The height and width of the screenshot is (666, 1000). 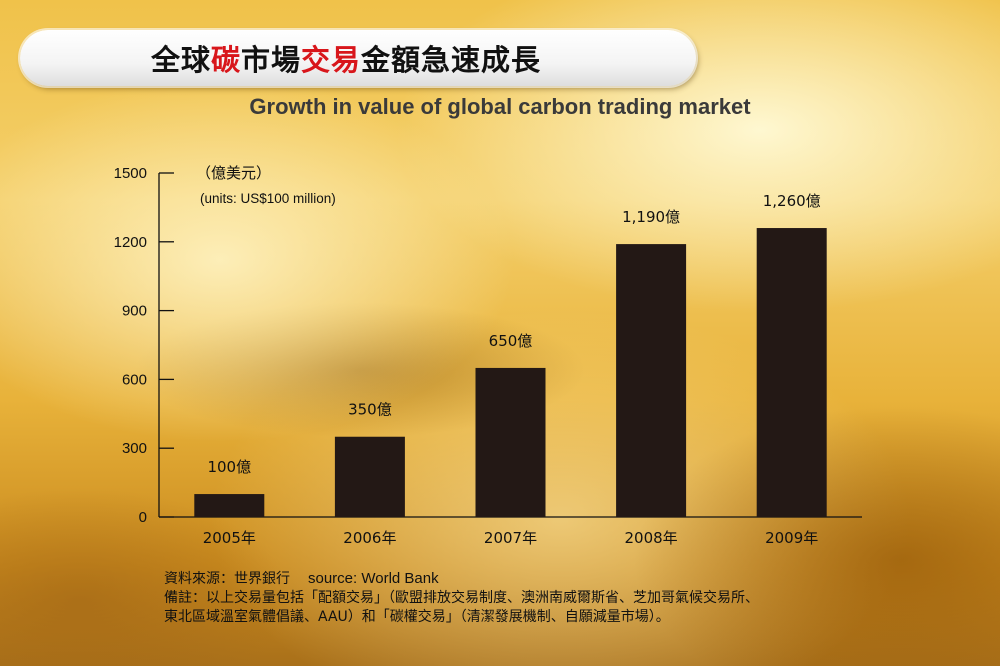 I want to click on title-banner: 全球碳市場交易金額急速成長, so click(x=358, y=58).